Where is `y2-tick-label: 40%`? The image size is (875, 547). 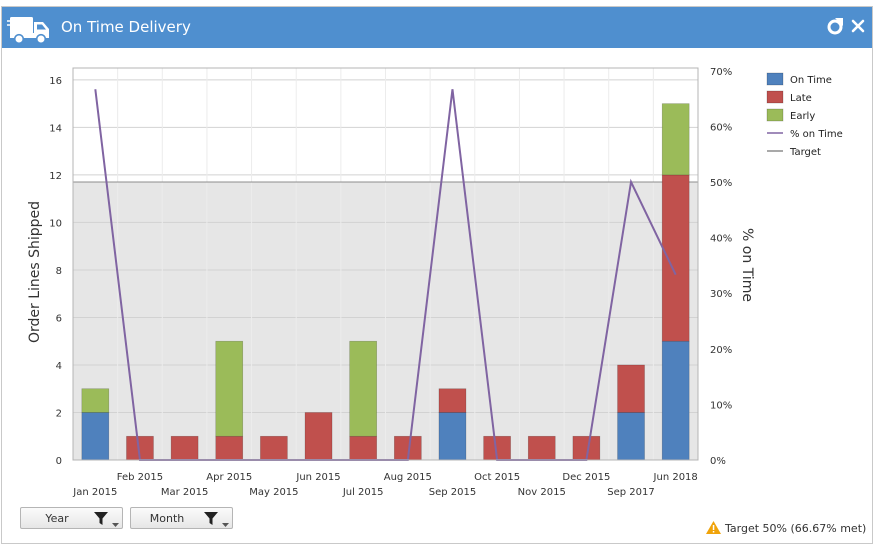 y2-tick-label: 40% is located at coordinates (721, 239).